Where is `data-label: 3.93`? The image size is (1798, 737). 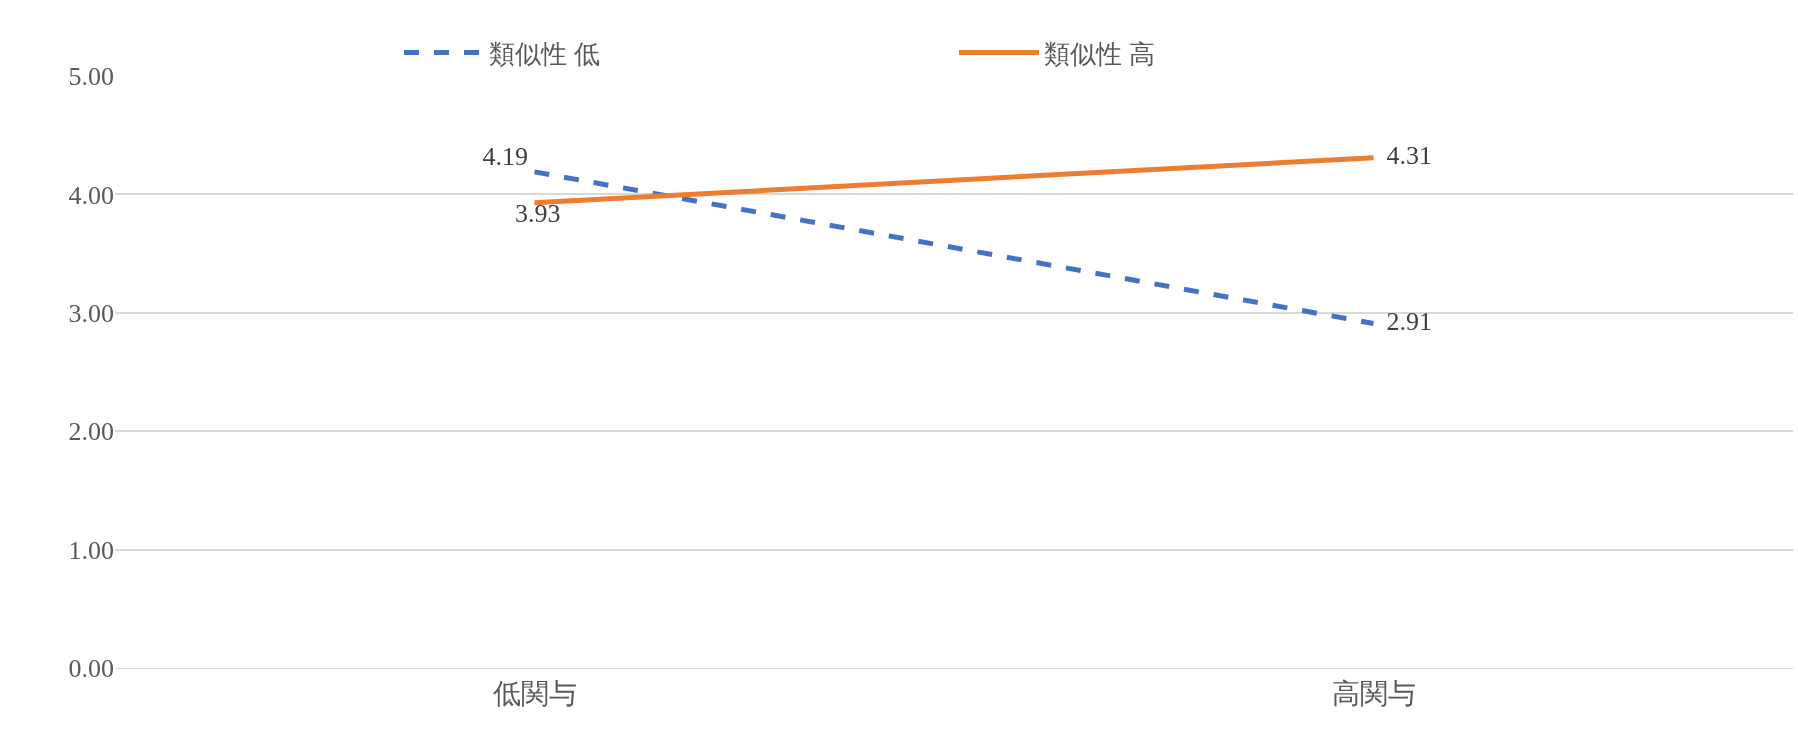 data-label: 3.93 is located at coordinates (534, 214).